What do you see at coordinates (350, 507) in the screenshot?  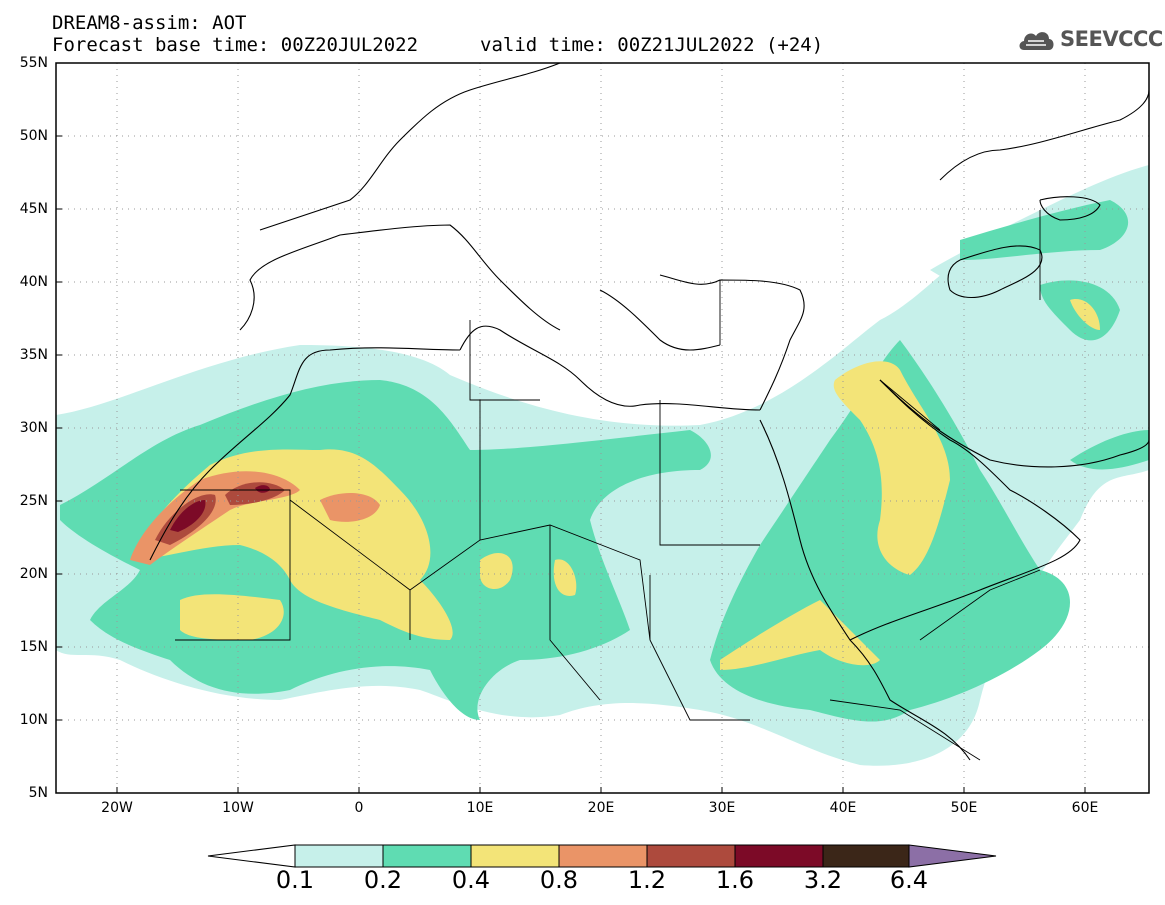 I see `aot-contour-0.8` at bounding box center [350, 507].